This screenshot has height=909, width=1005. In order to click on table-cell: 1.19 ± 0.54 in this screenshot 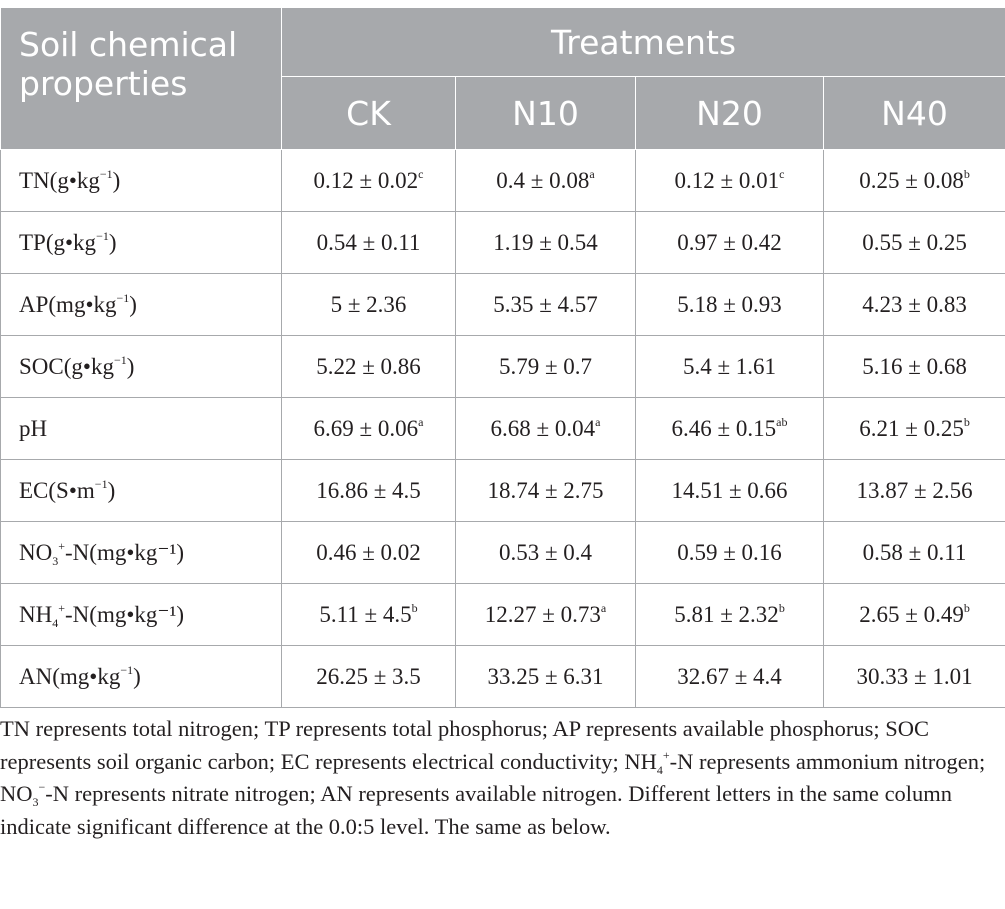, I will do `click(545, 242)`.